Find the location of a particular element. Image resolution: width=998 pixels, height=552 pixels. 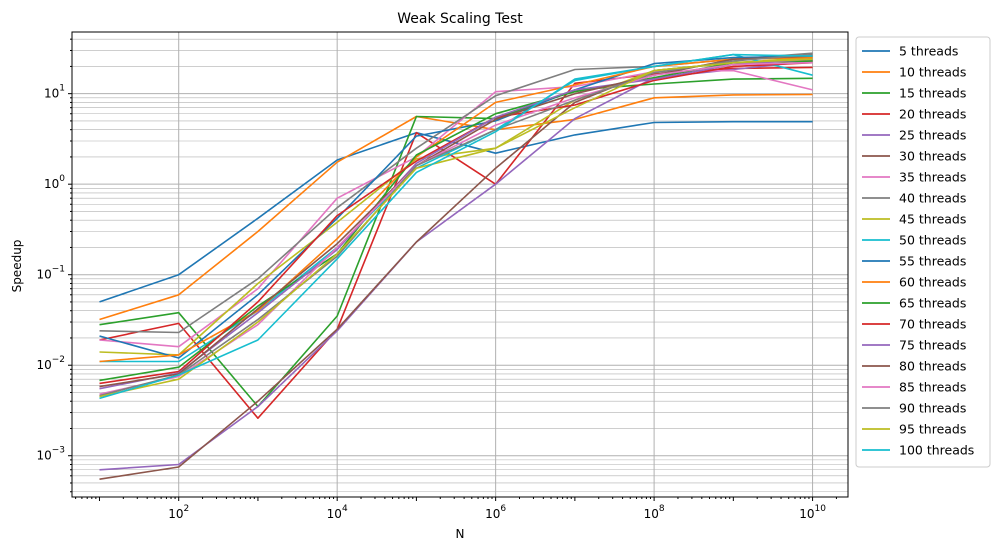

legend-label: 35 threads is located at coordinates (932, 177).